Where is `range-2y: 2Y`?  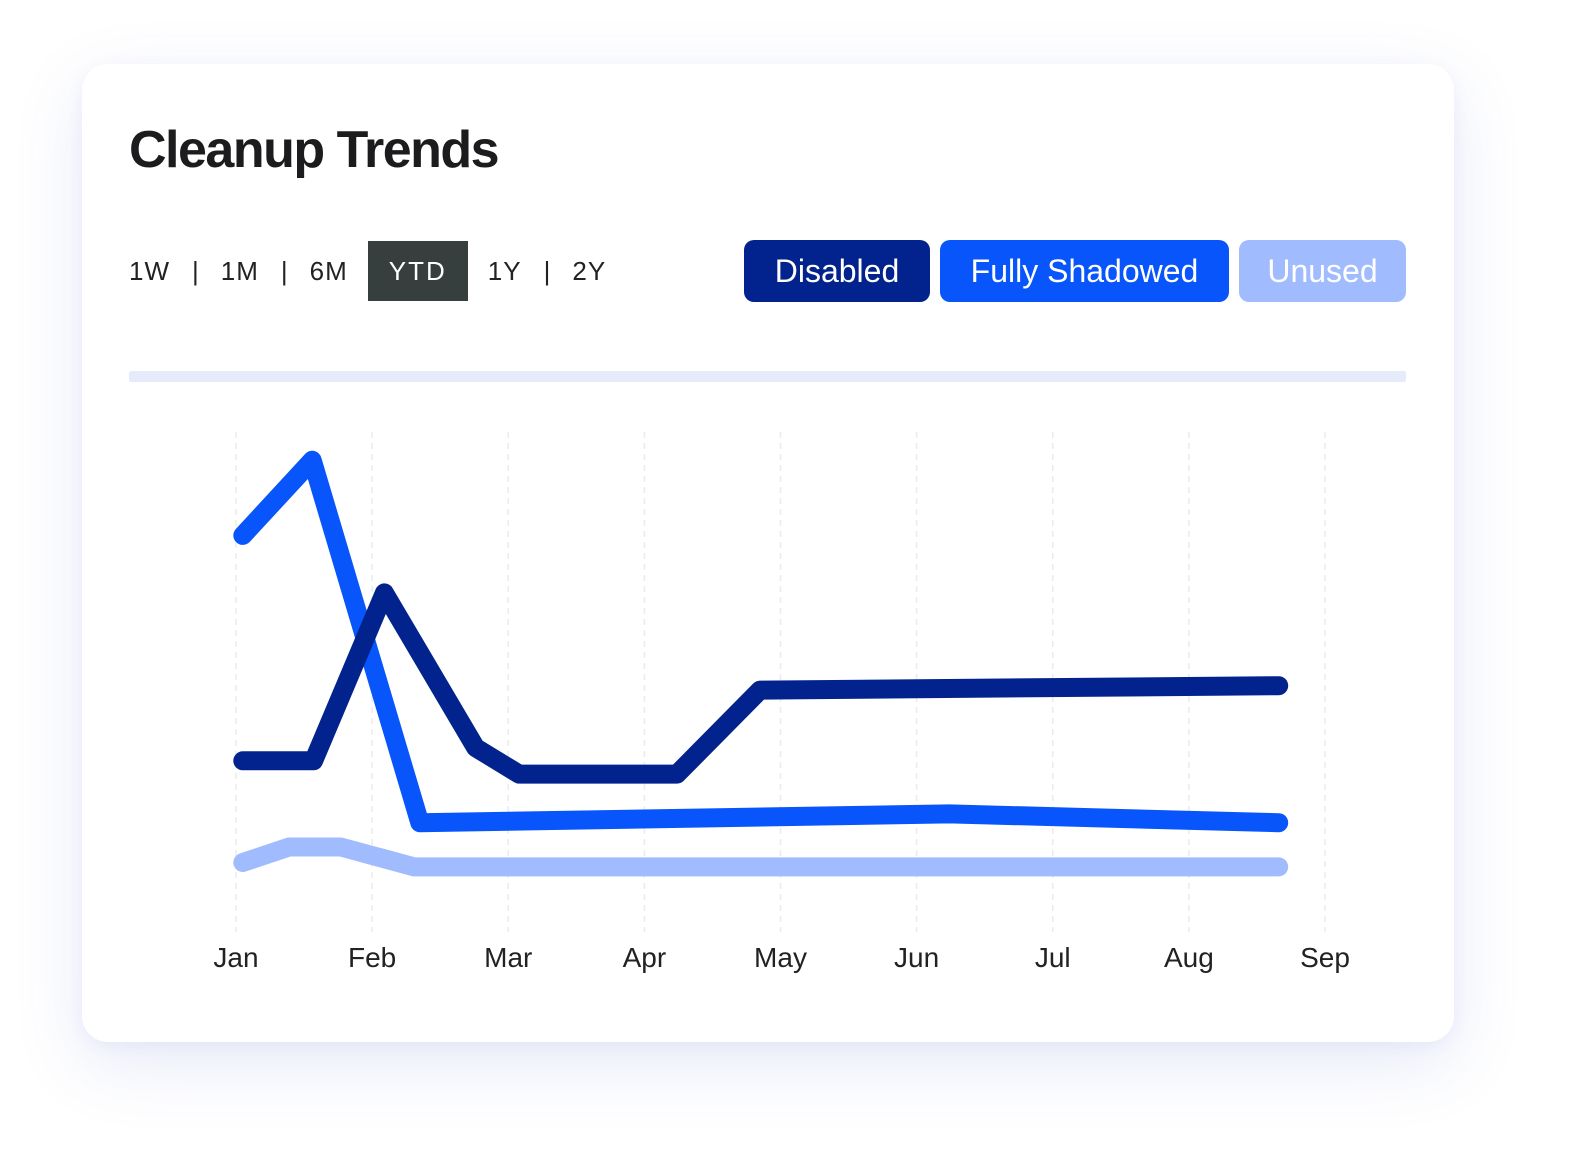 range-2y: 2Y is located at coordinates (589, 270).